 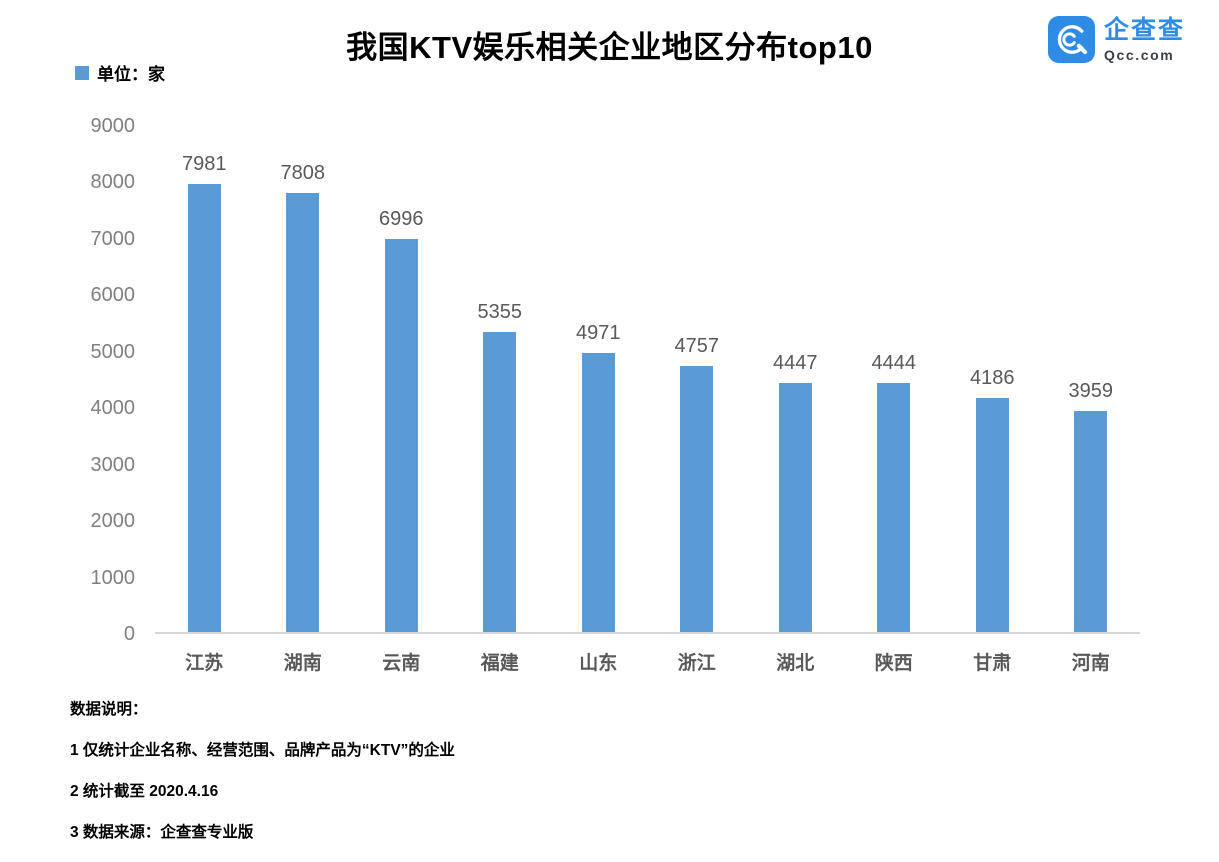 What do you see at coordinates (113, 521) in the screenshot?
I see `y-axis-tick-label: 2000` at bounding box center [113, 521].